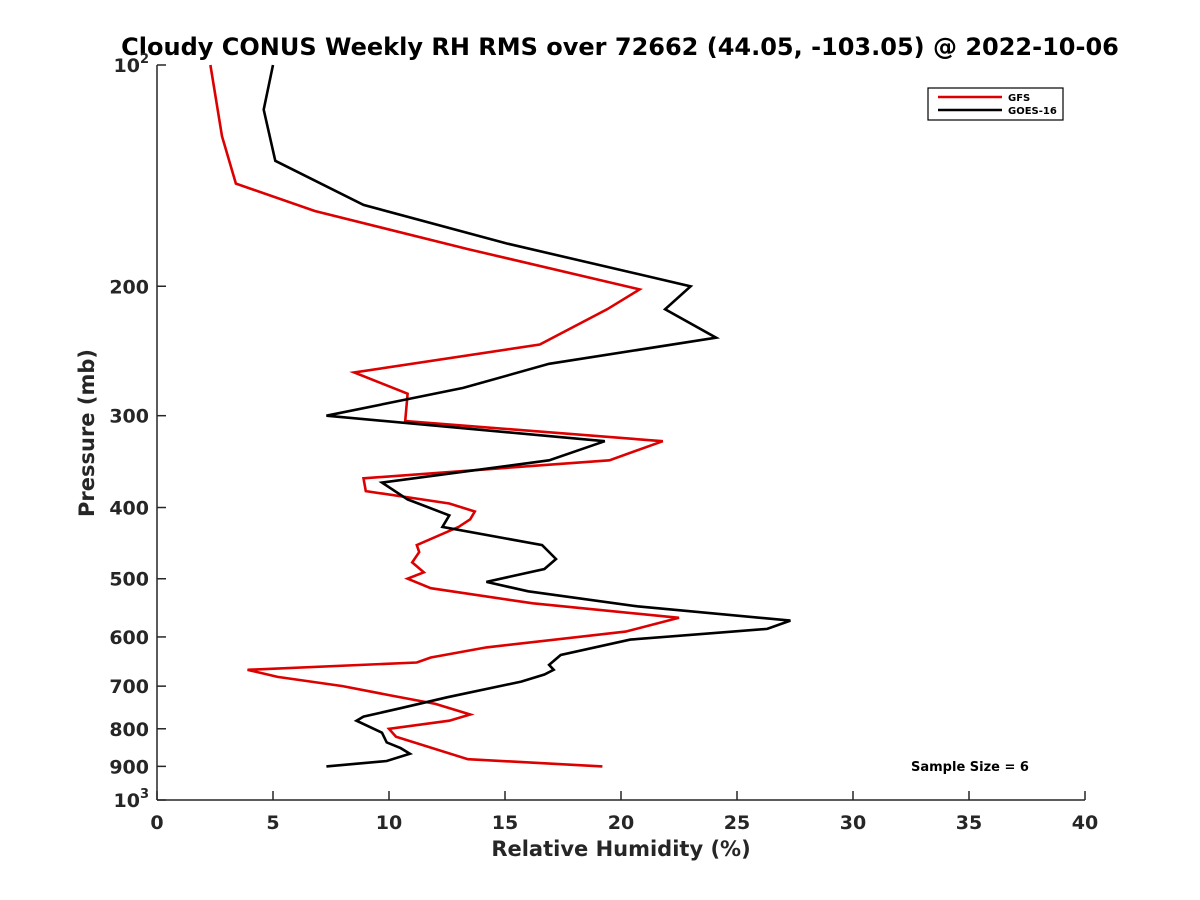 The image size is (1200, 900). What do you see at coordinates (505, 823) in the screenshot?
I see `x-tick-label: 15` at bounding box center [505, 823].